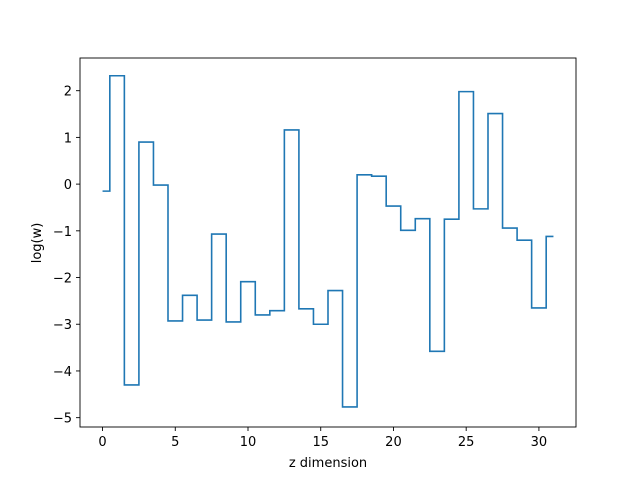 The width and height of the screenshot is (640, 480). Describe the element at coordinates (320, 442) in the screenshot. I see `x-tick-label: 15` at that location.